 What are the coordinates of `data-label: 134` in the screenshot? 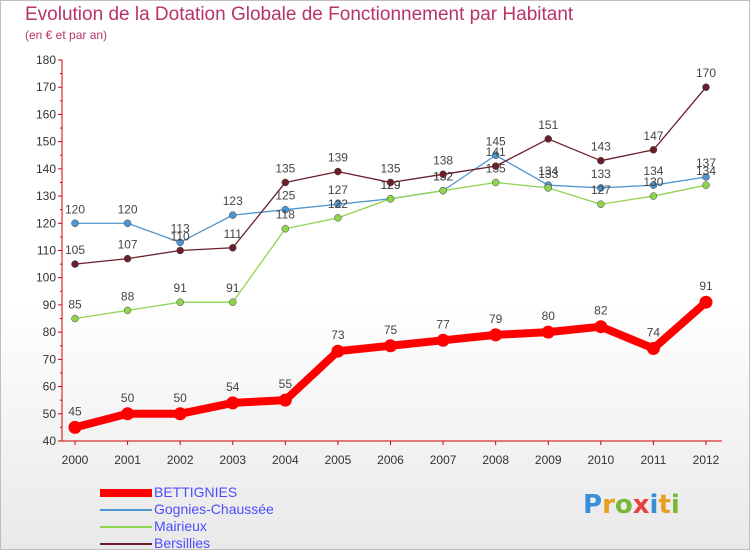 It's located at (653, 171).